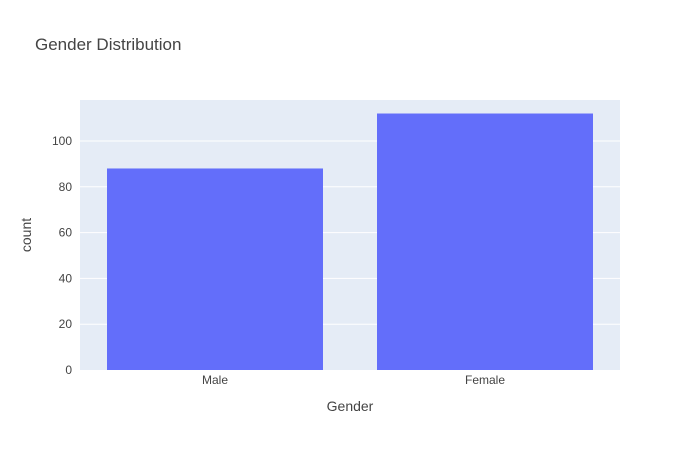  Describe the element at coordinates (66, 187) in the screenshot. I see `y-tick-label: 80` at that location.